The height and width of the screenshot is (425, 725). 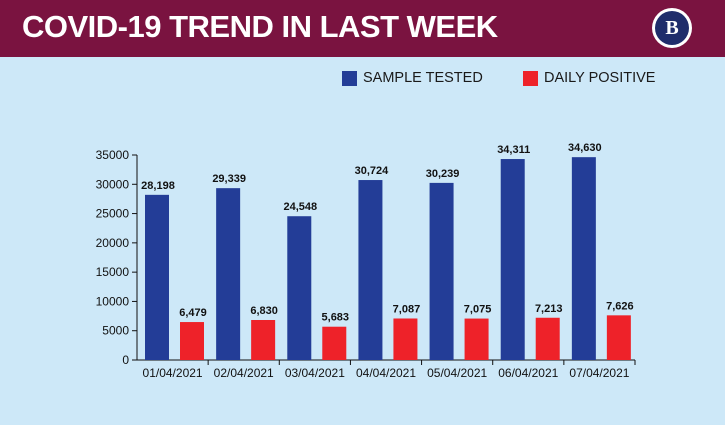 I want to click on y-tick-label: 5000, so click(x=115, y=331).